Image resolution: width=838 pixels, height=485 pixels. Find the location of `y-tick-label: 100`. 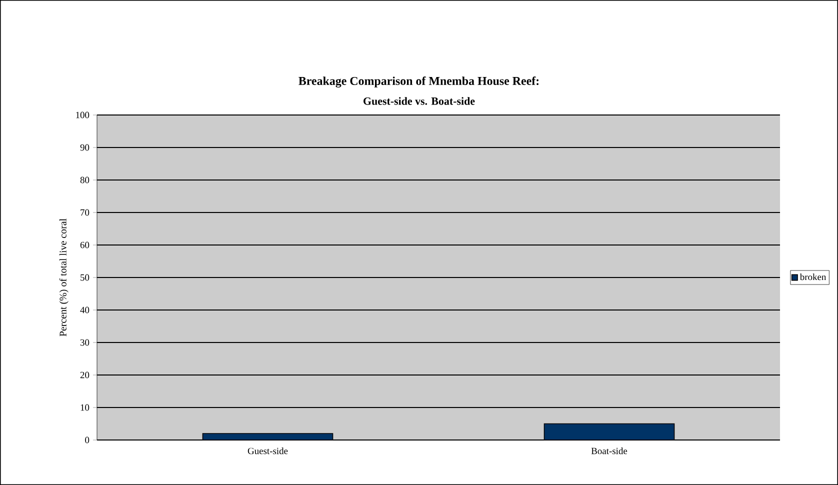

y-tick-label: 100 is located at coordinates (83, 115).